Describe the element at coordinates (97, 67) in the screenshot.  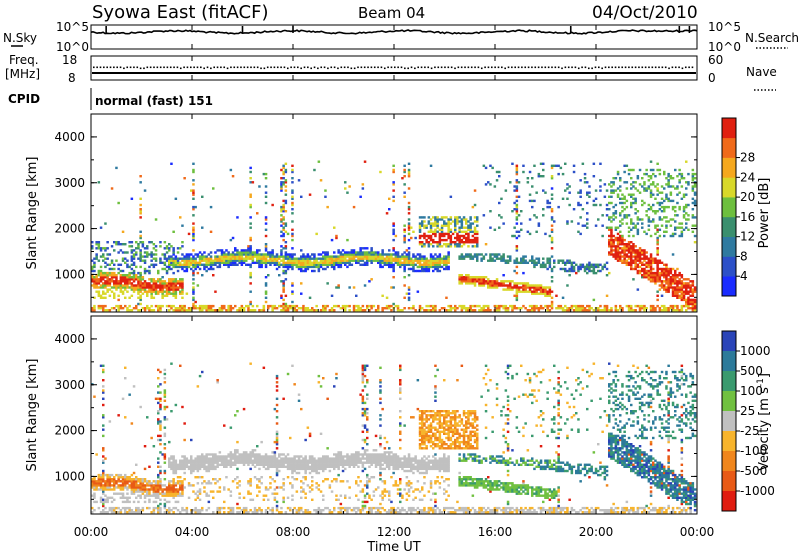
I see `nave-dot` at that location.